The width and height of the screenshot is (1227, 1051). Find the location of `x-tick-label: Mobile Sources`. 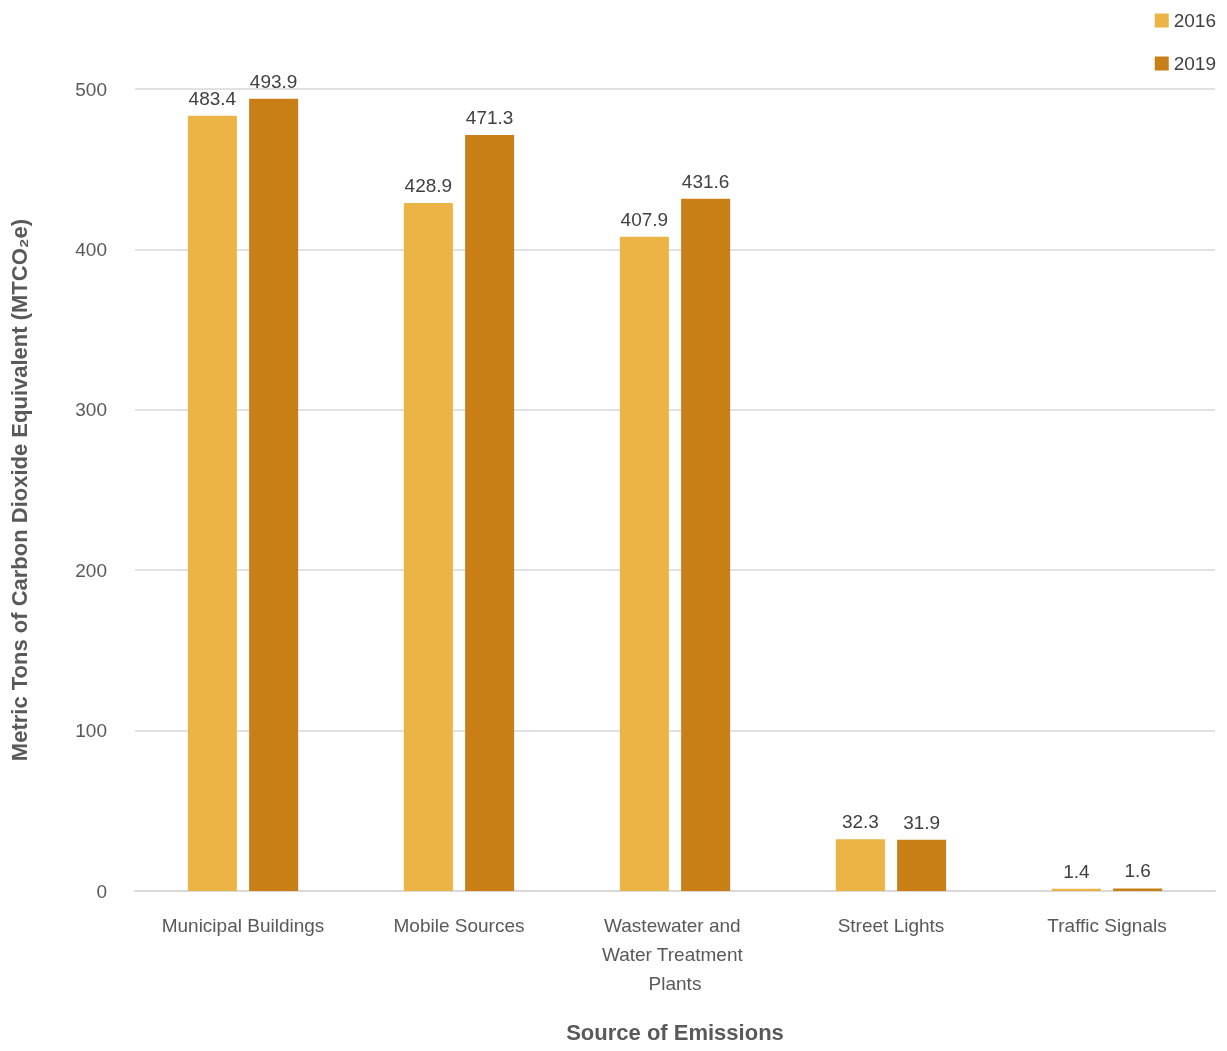

x-tick-label: Mobile Sources is located at coordinates (459, 925).